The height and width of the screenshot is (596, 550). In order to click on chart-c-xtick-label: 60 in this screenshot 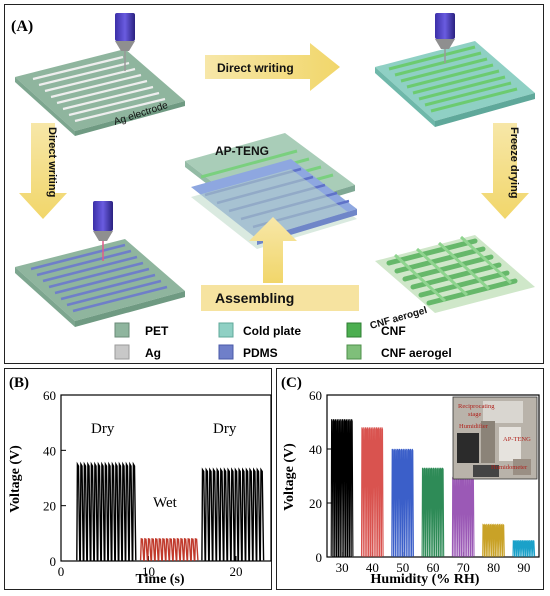, I will do `click(433, 567)`.